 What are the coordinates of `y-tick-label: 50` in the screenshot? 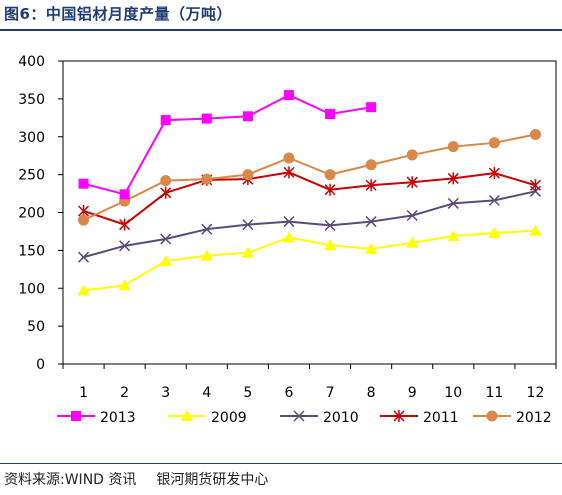 It's located at (36, 327).